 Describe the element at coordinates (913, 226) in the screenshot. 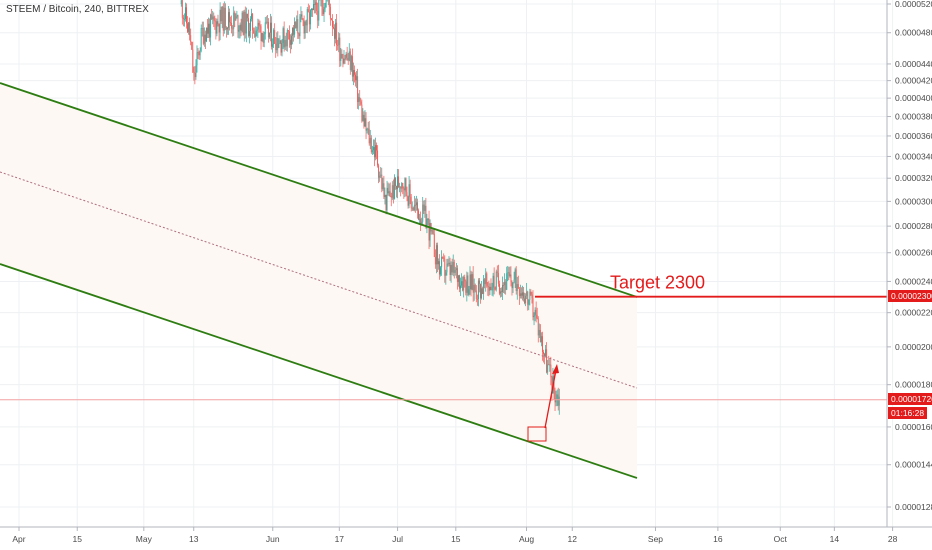

I see `y-tick-label: 0.00002800` at that location.